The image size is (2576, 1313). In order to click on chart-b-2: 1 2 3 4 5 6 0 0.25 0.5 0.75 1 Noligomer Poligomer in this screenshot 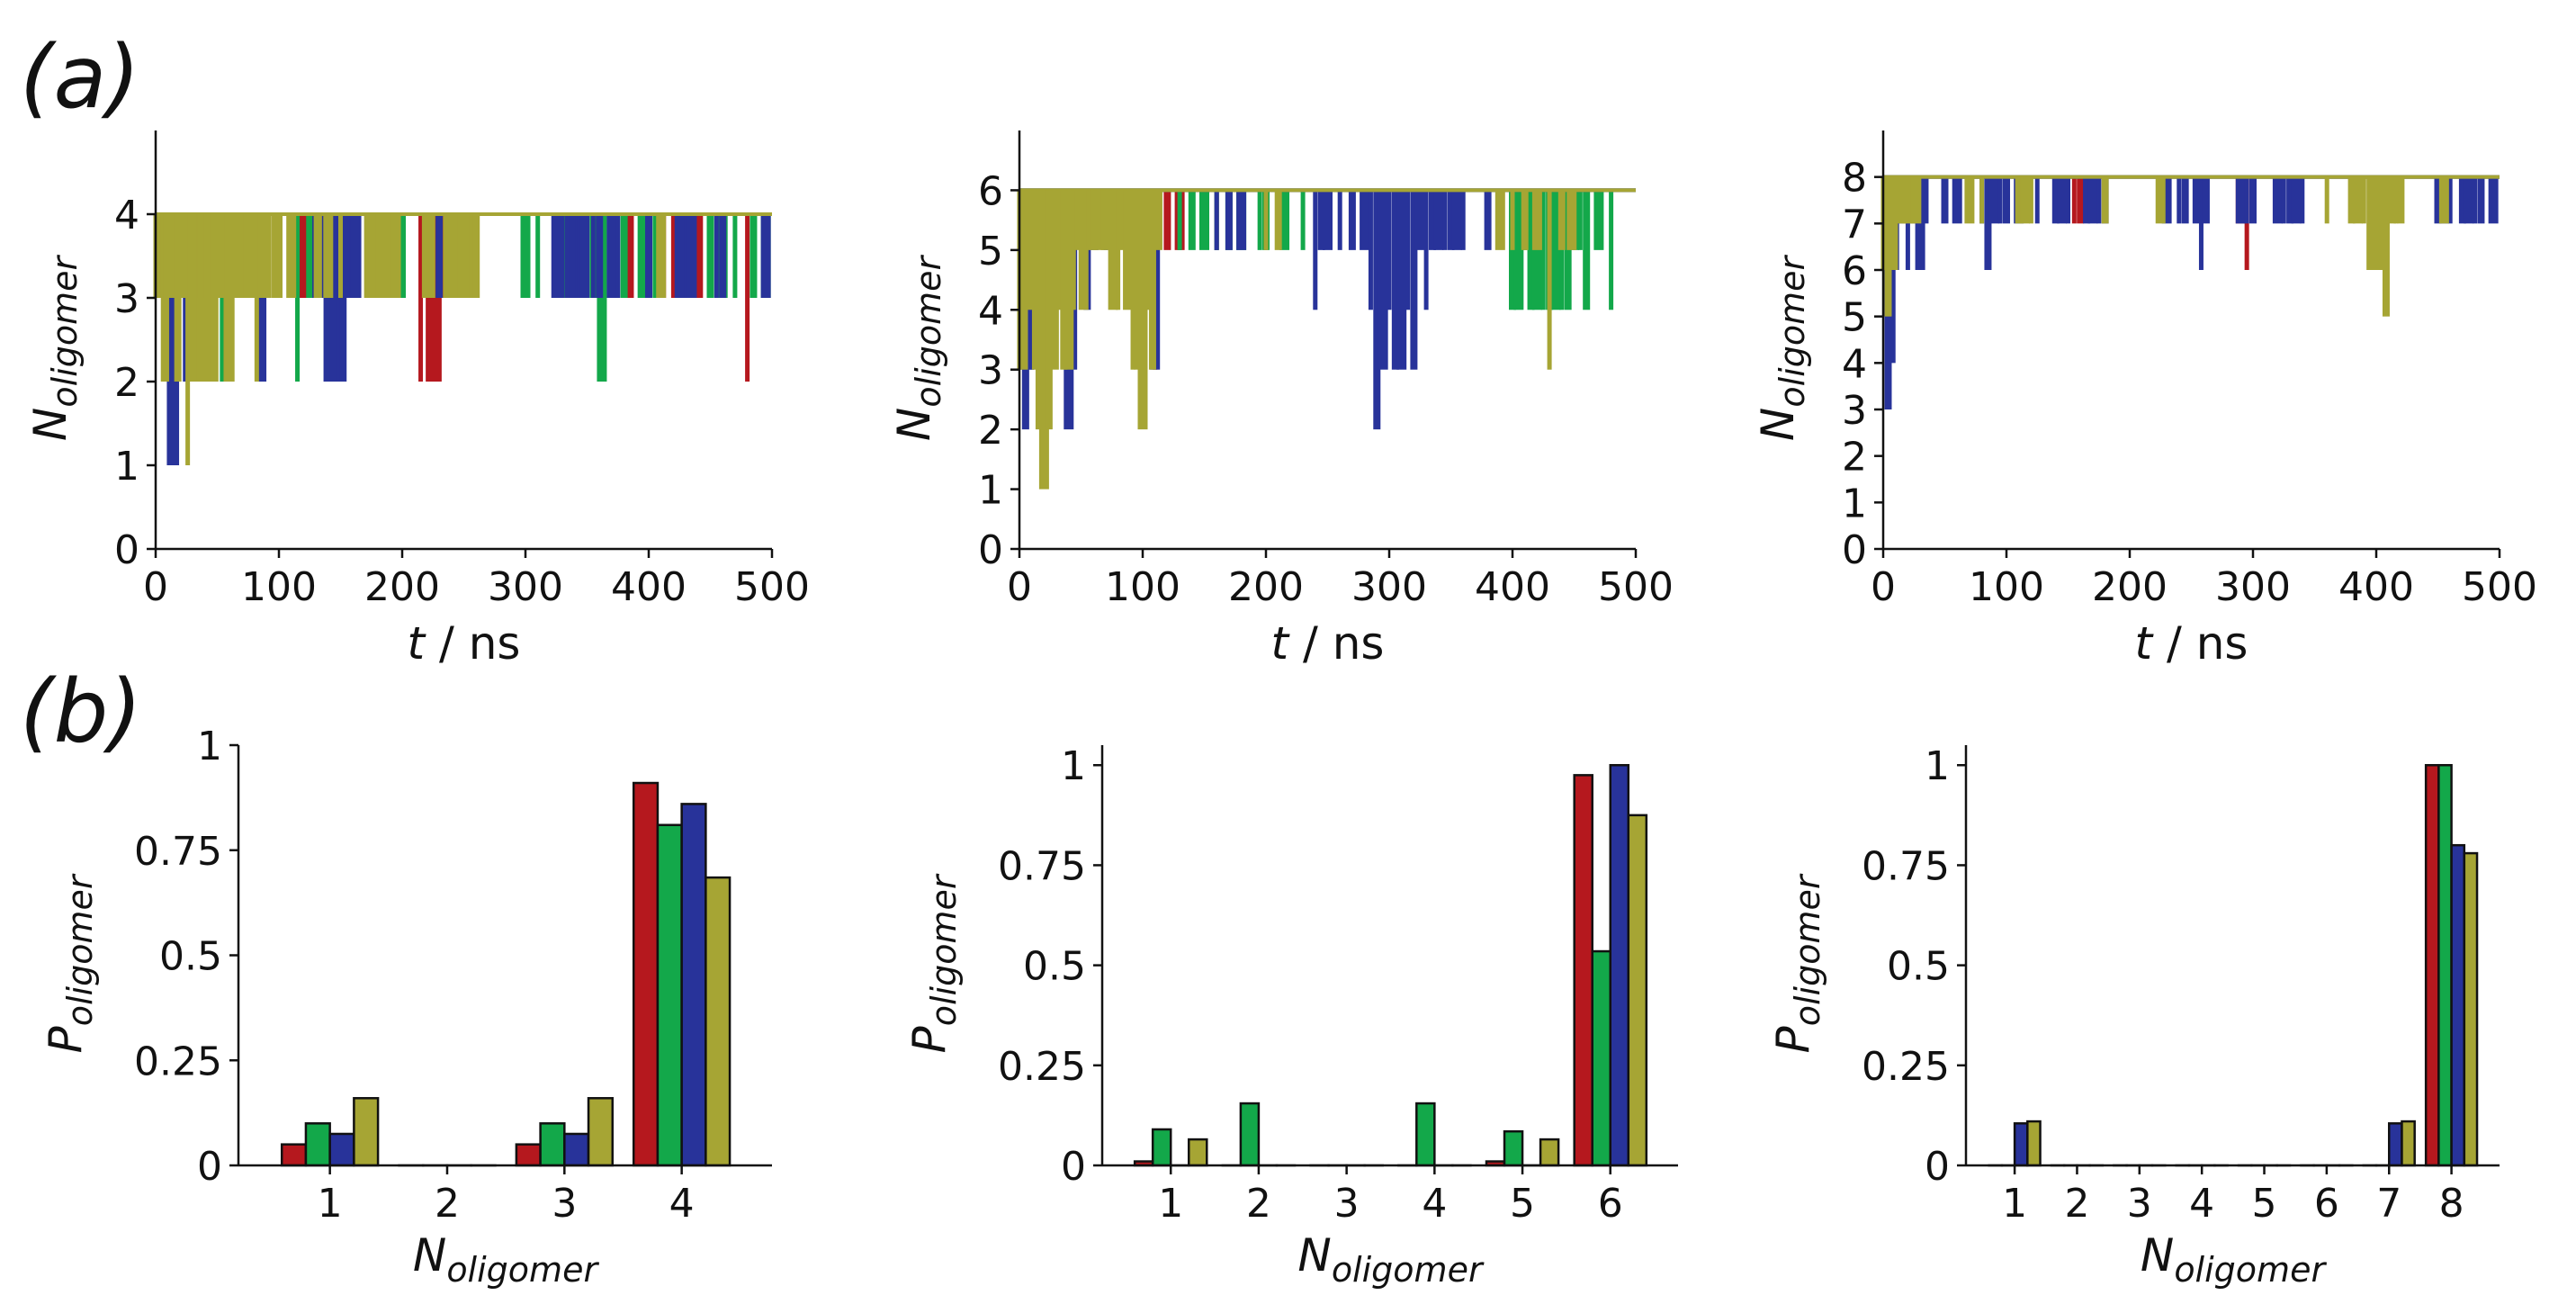, I will do `click(1291, 1017)`.